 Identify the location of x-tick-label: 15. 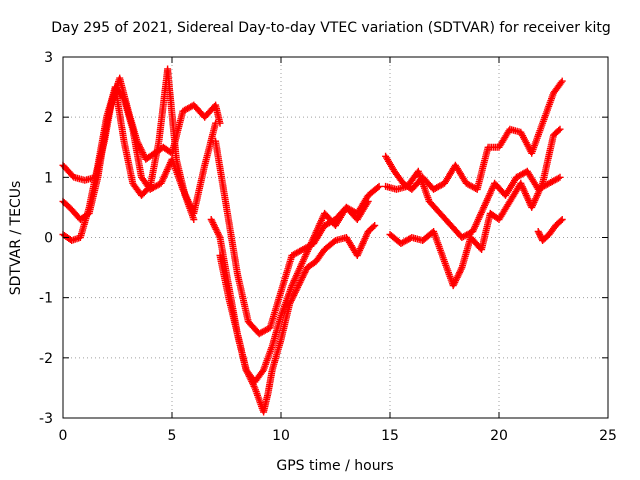
(390, 436).